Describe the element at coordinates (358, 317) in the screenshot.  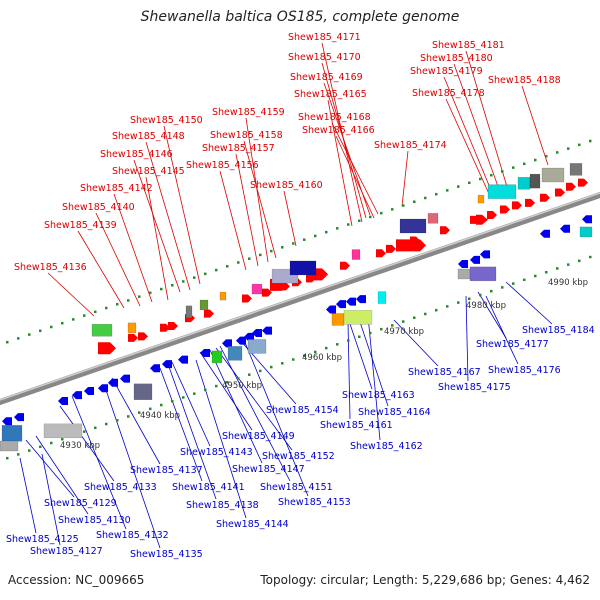
I see `gene-box-lime` at that location.